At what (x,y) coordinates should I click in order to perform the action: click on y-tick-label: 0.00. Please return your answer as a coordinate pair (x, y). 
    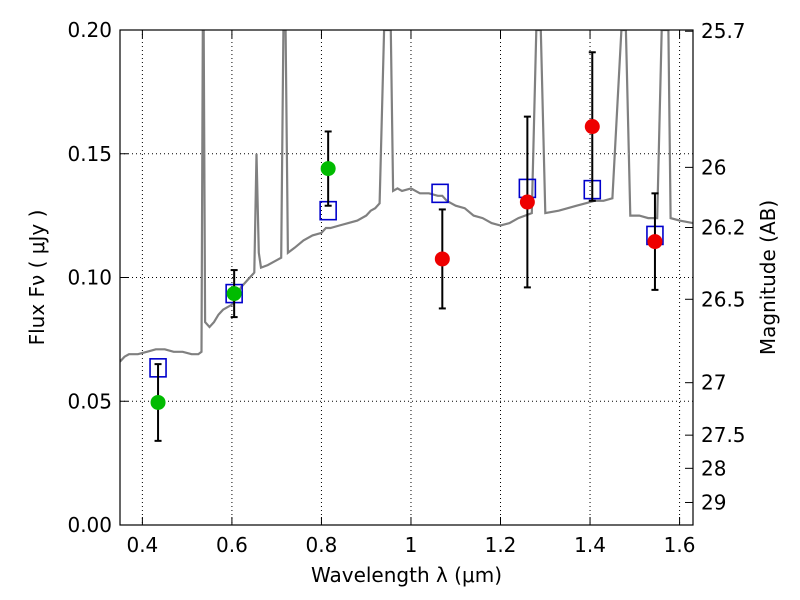
    Looking at the image, I should click on (89, 525).